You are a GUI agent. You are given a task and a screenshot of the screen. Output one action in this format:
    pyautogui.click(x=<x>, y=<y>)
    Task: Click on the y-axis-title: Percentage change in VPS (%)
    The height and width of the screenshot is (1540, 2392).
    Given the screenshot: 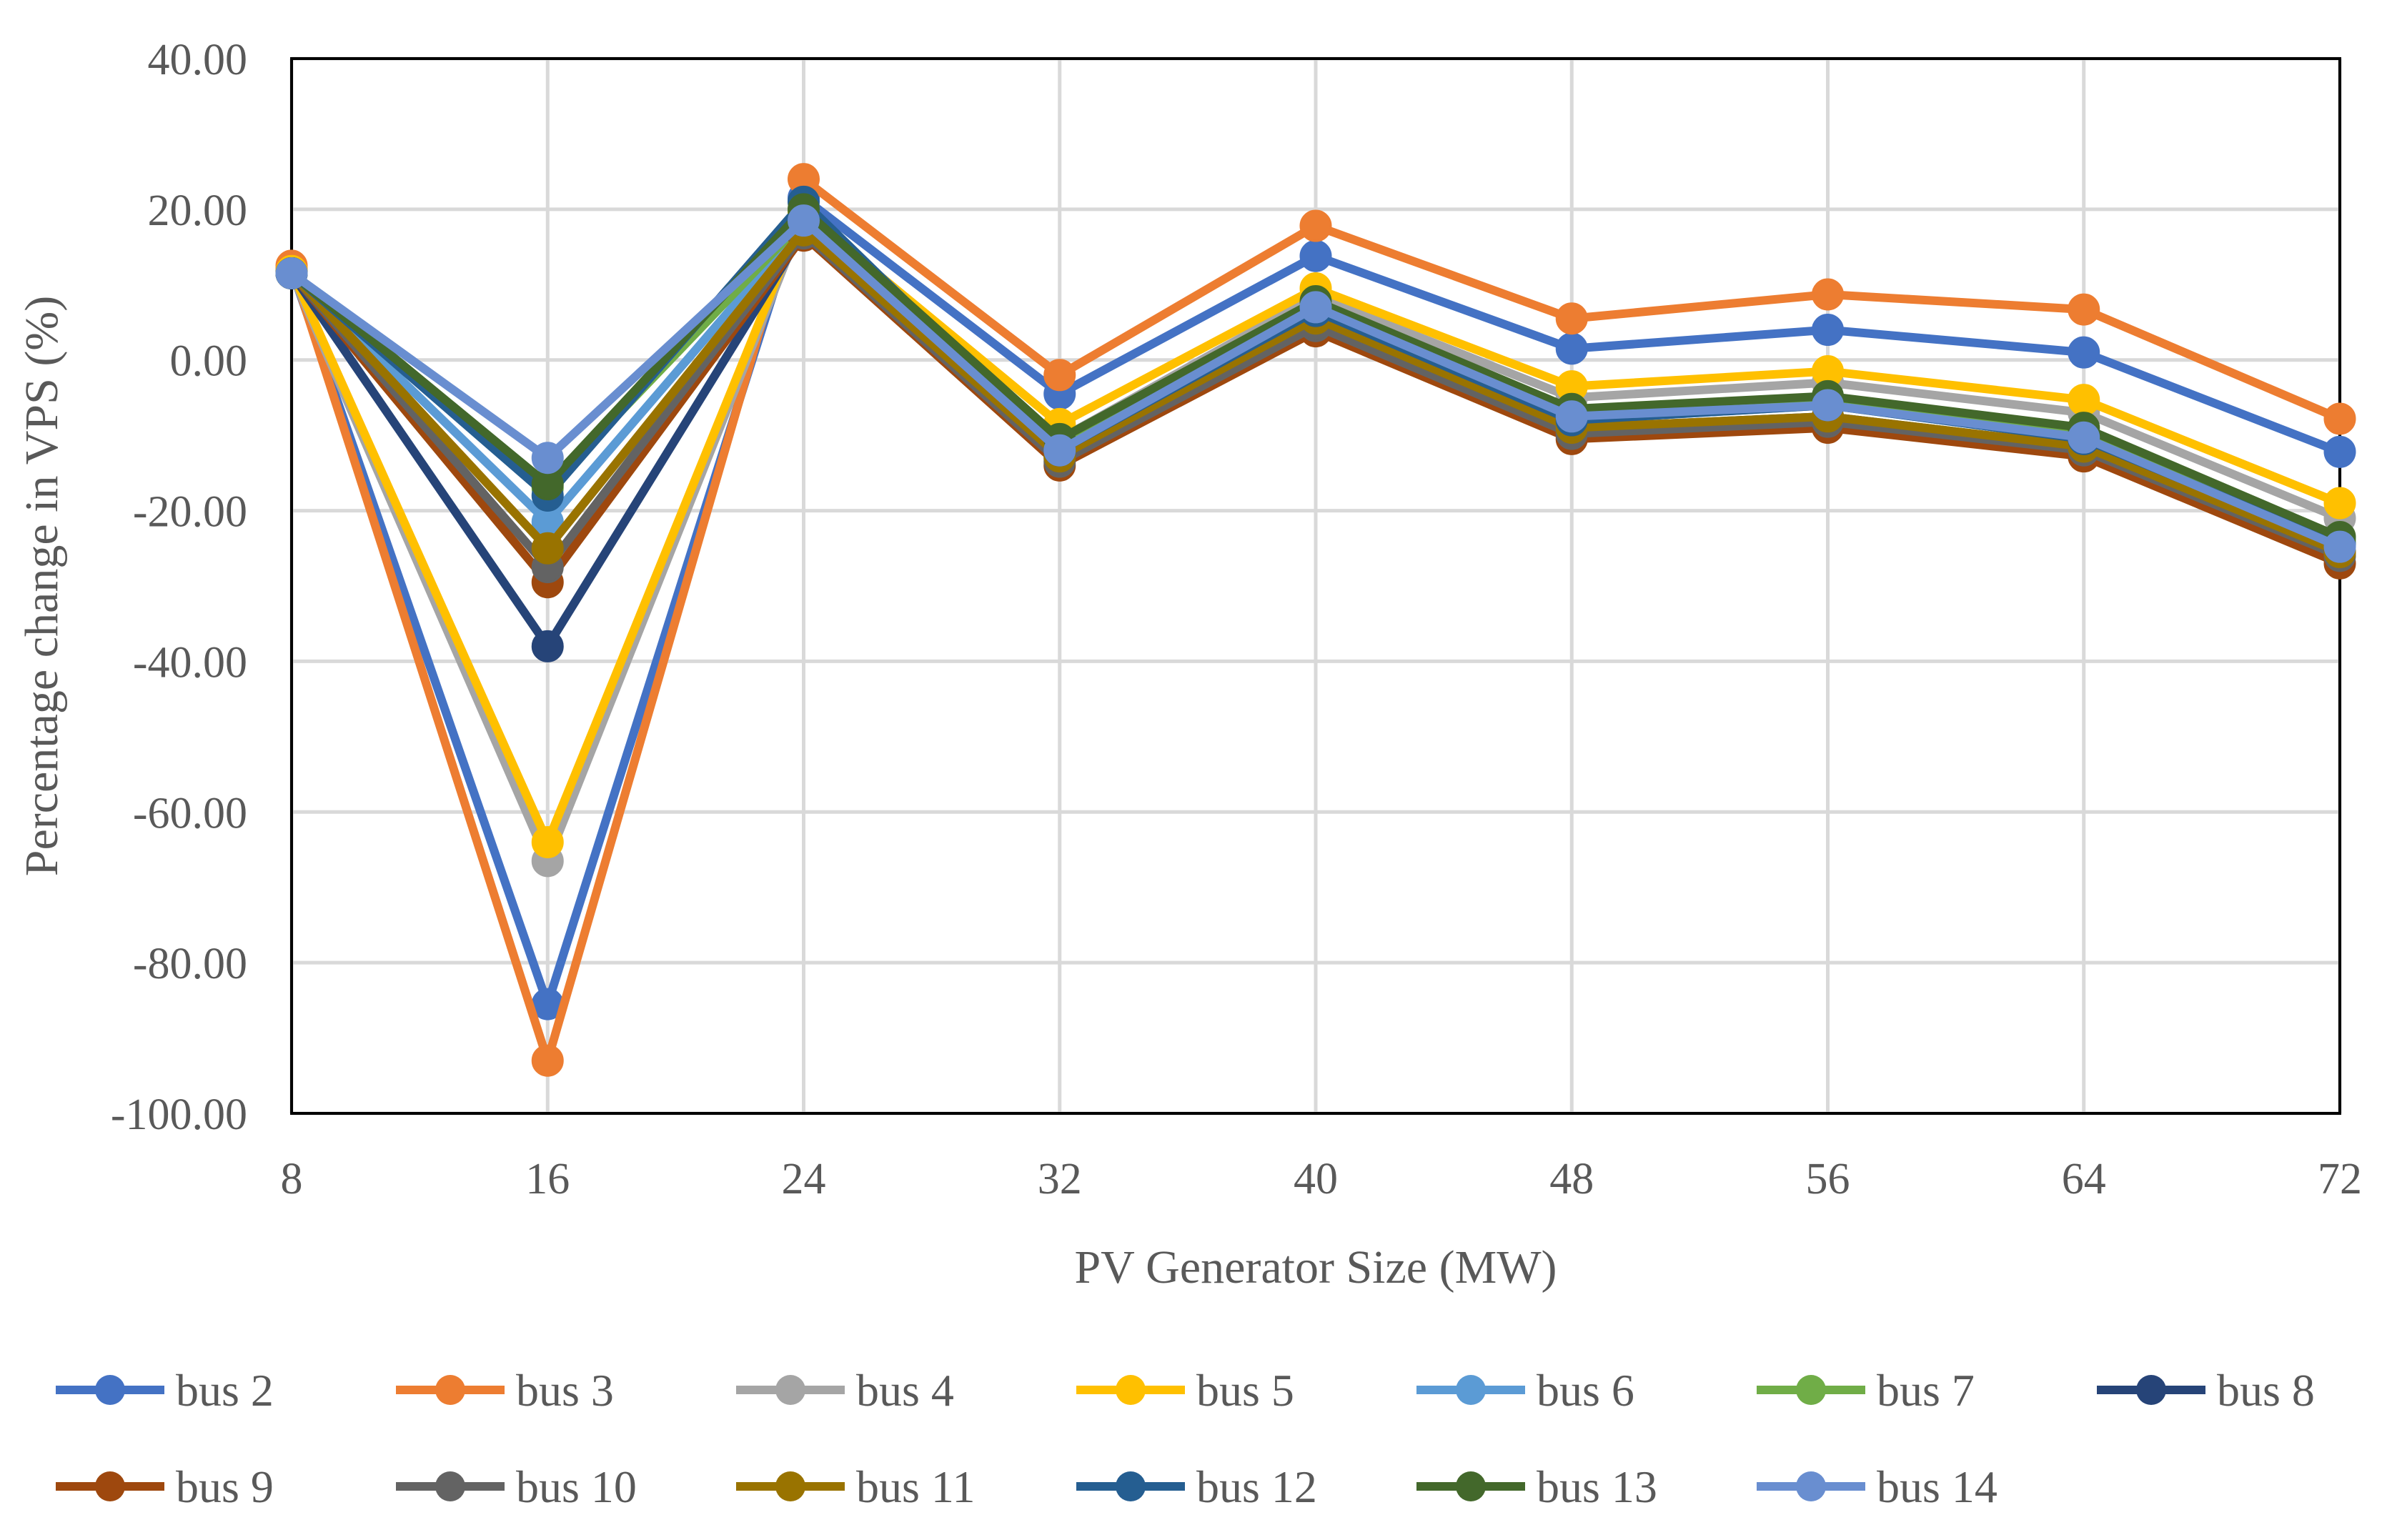 What is the action you would take?
    pyautogui.click(x=42, y=586)
    